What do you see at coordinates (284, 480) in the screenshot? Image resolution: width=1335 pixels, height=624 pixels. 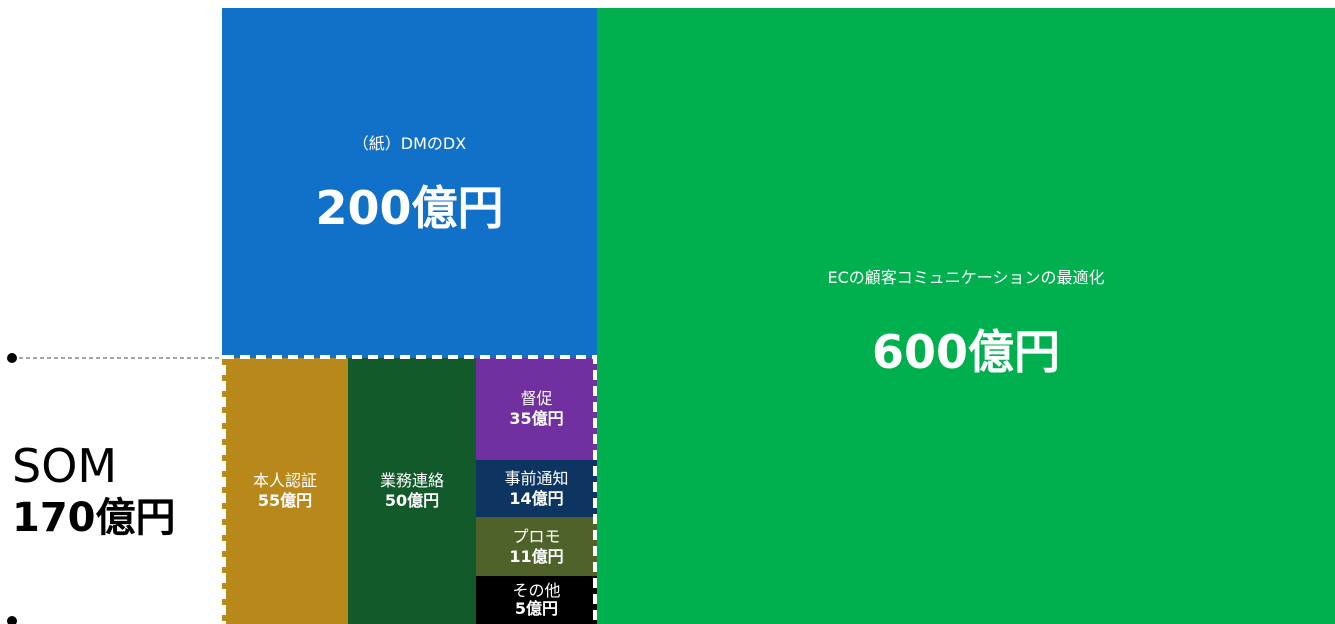 I see `segment-label: 本人認証` at bounding box center [284, 480].